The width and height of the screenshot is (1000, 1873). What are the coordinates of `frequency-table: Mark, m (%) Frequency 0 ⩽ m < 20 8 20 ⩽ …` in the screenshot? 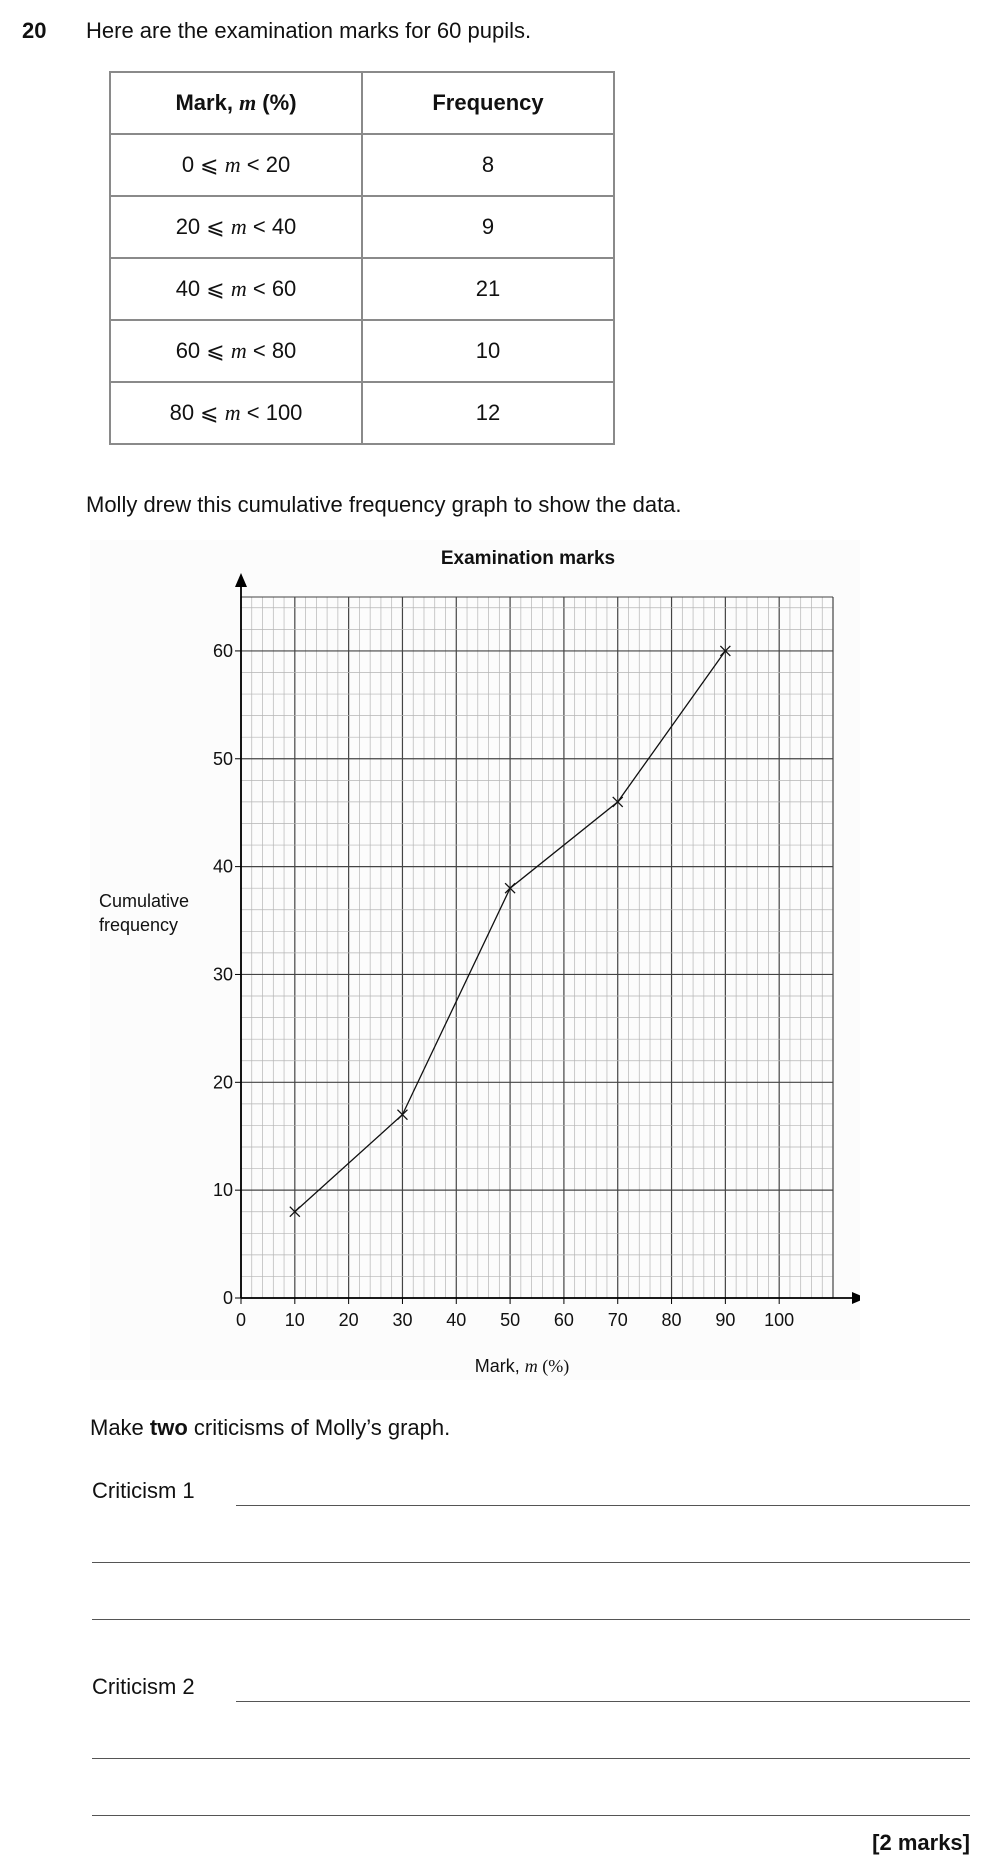 It's located at (362, 258).